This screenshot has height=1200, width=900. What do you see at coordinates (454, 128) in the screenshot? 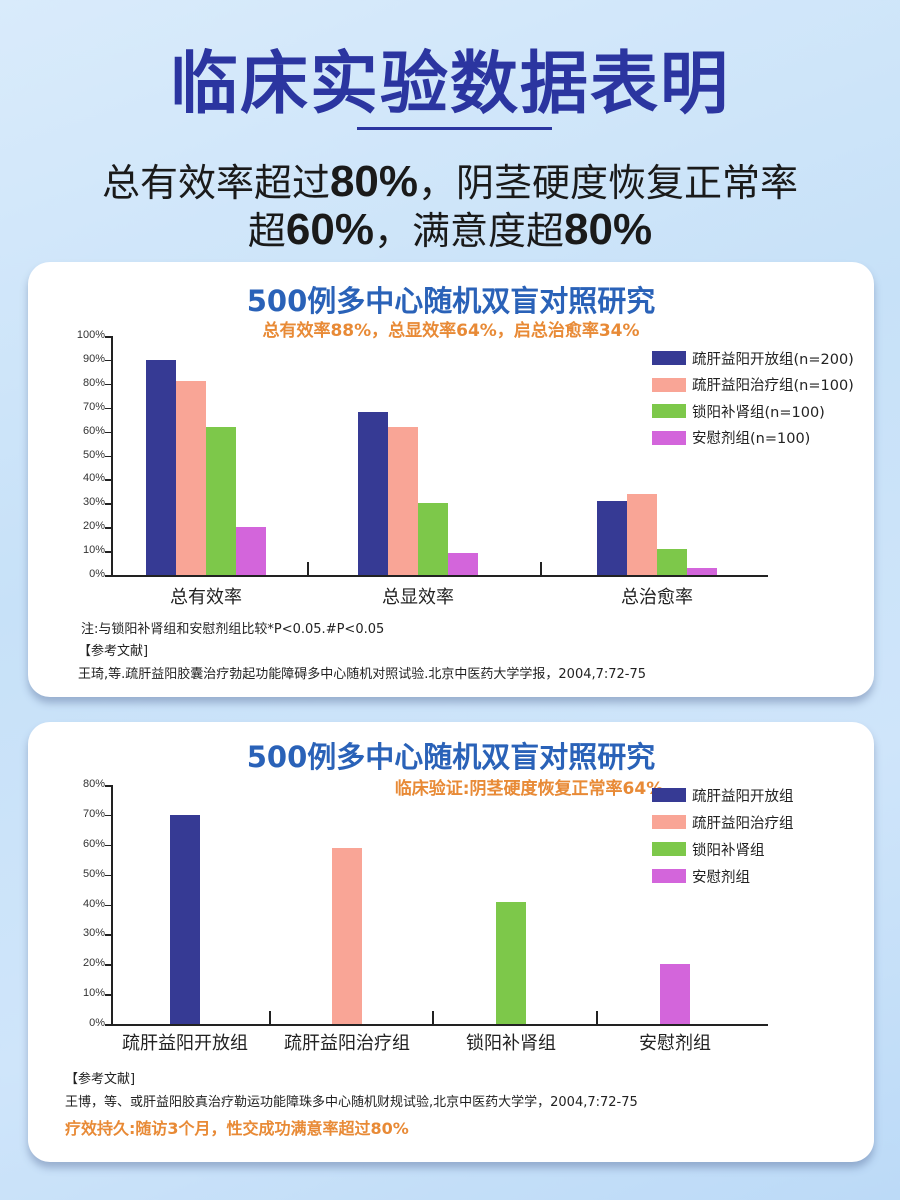
I see `title-divider` at bounding box center [454, 128].